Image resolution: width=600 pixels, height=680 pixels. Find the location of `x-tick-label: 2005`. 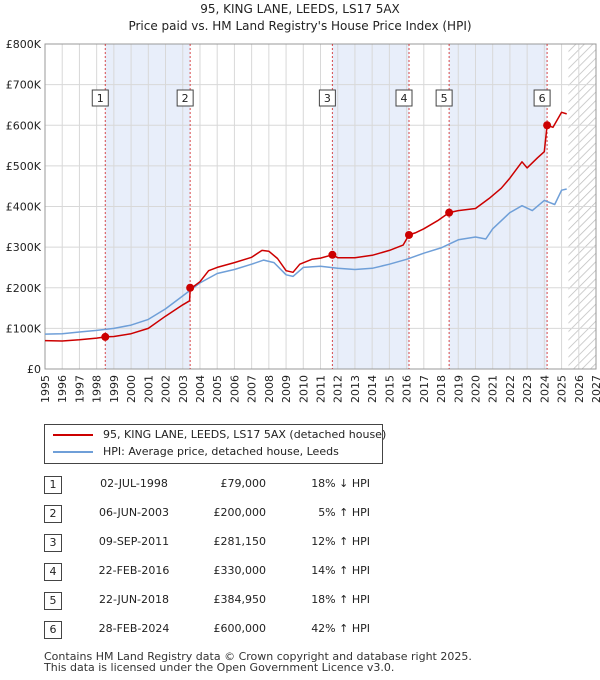

x-tick-label: 2005 is located at coordinates (217, 389).